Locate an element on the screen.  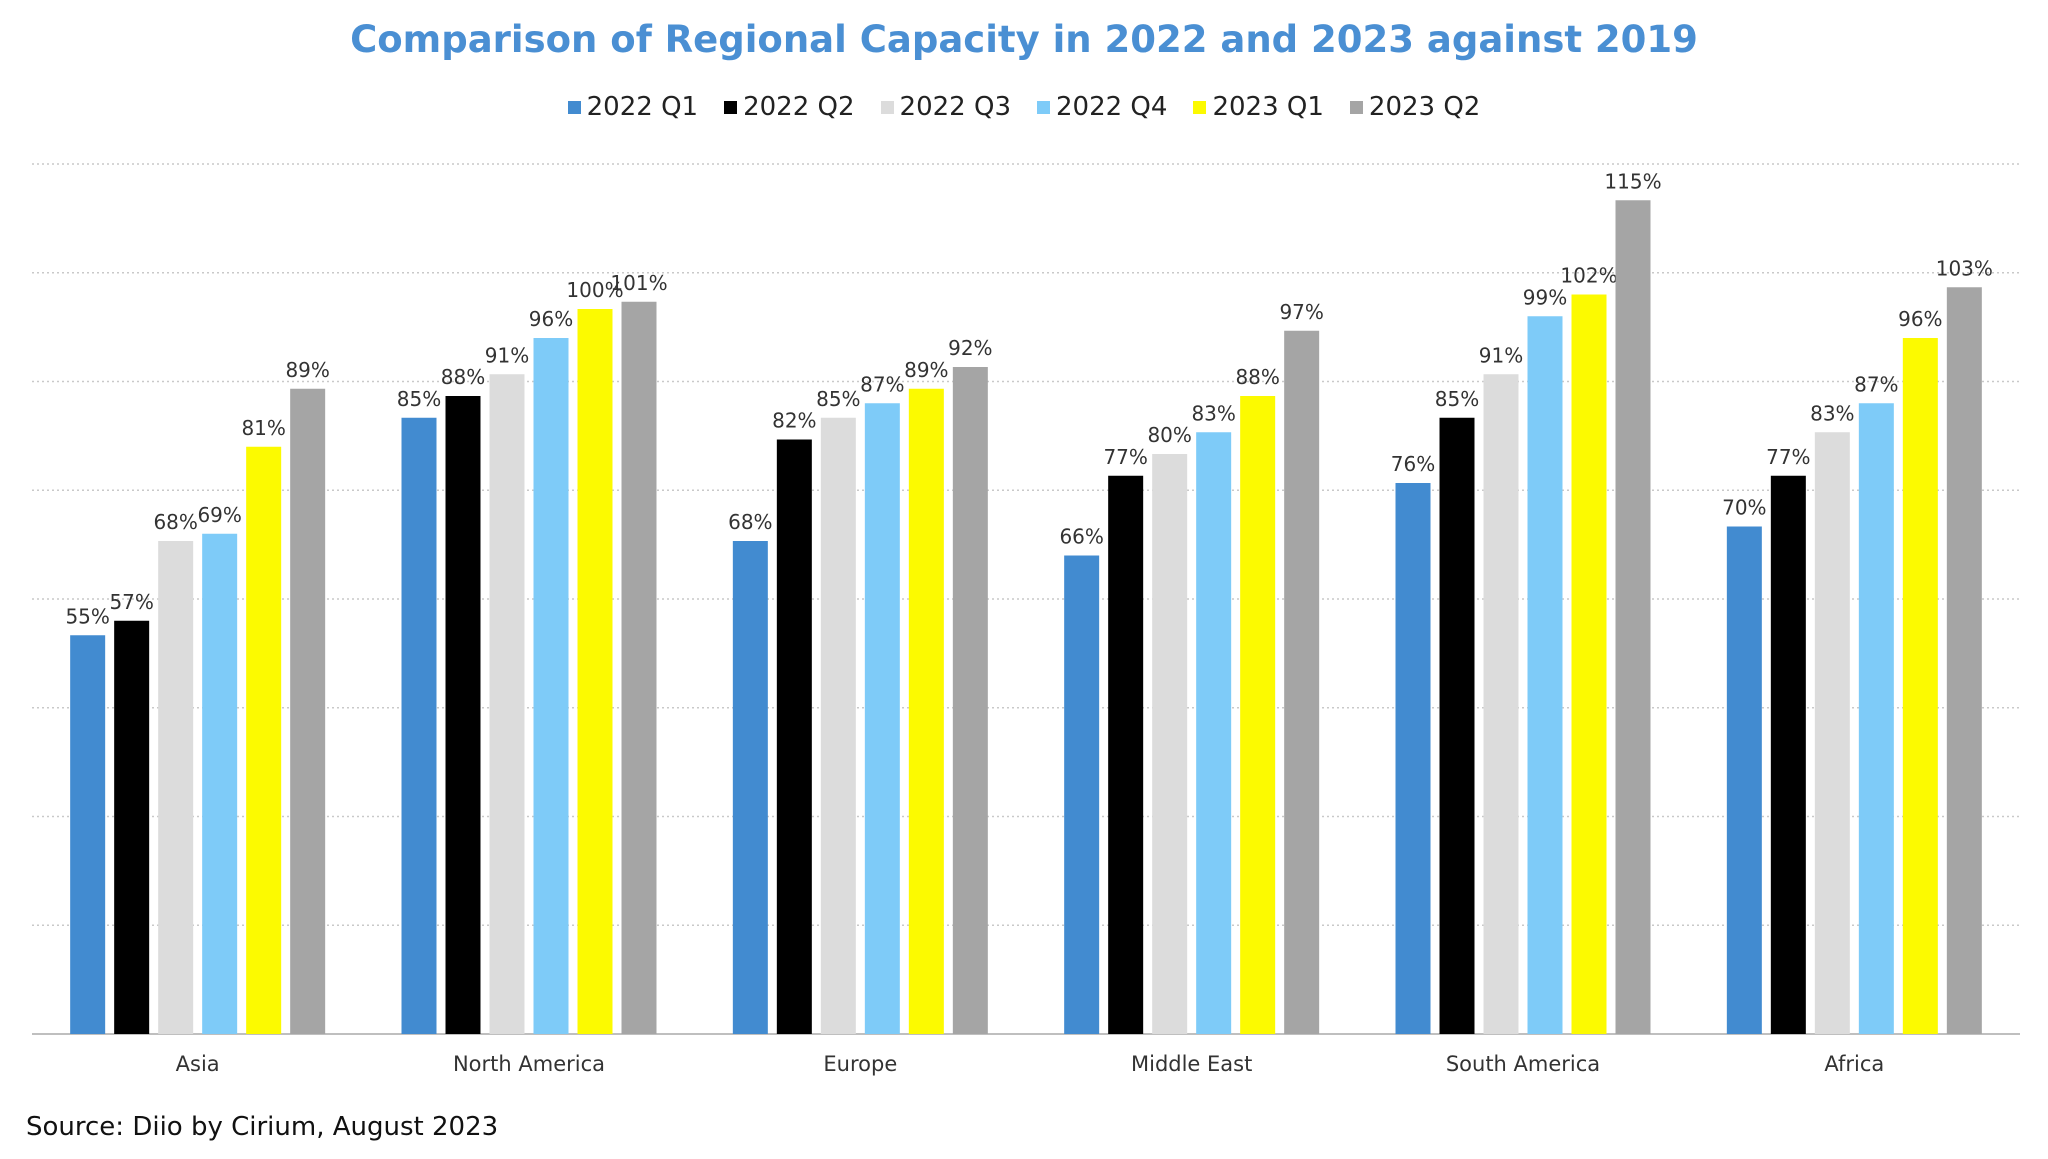
data-label-1-2: 91% is located at coordinates (507, 355).